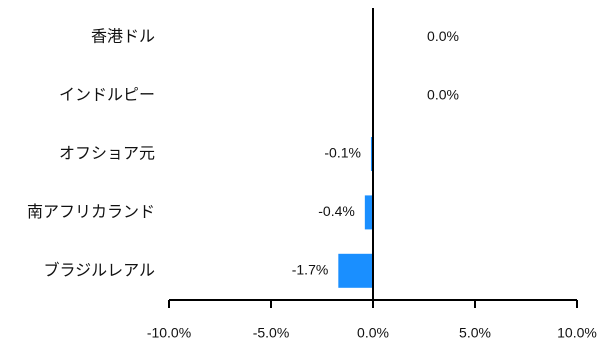  Describe the element at coordinates (107, 94) in the screenshot. I see `category-label: インドルピー` at that location.